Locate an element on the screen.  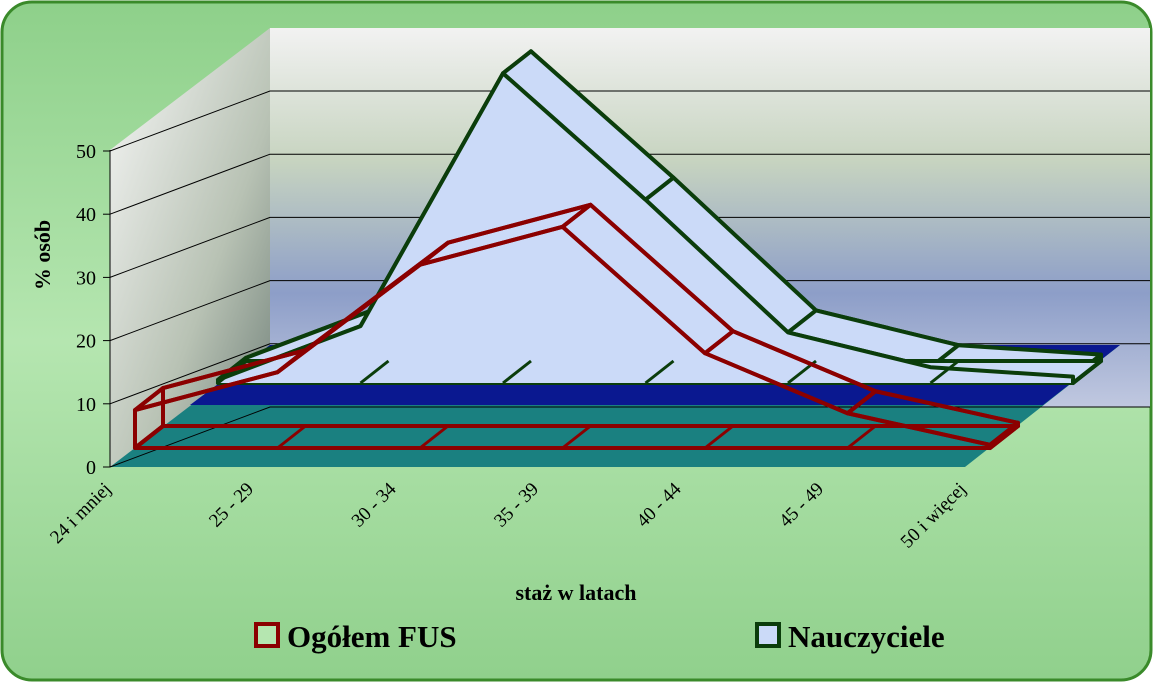
y-tick-label: 40 is located at coordinates (86, 215).